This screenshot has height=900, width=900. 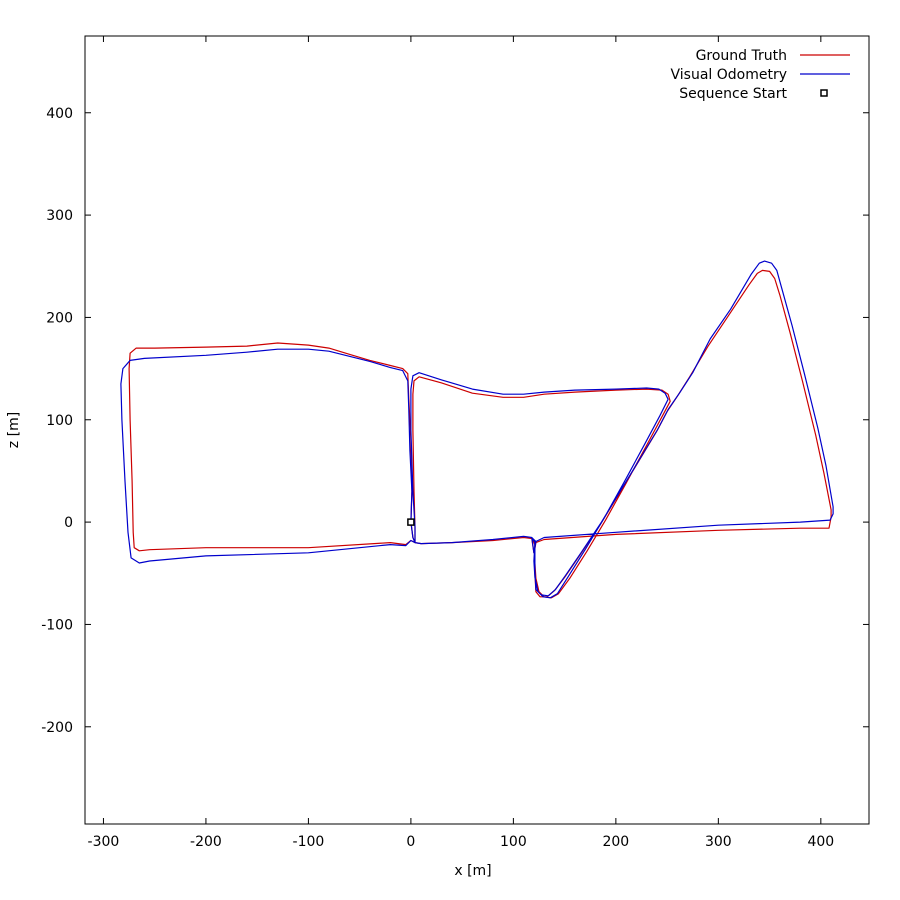 What do you see at coordinates (615, 842) in the screenshot?
I see `x-tick-label: 200` at bounding box center [615, 842].